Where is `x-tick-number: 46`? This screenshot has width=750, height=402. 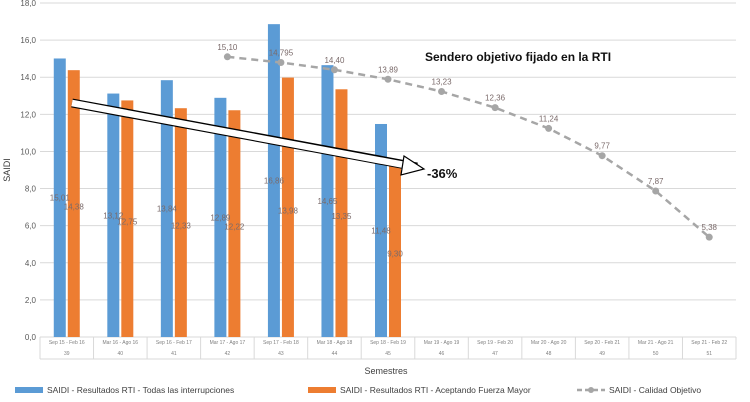 x-tick-number: 46 is located at coordinates (442, 354).